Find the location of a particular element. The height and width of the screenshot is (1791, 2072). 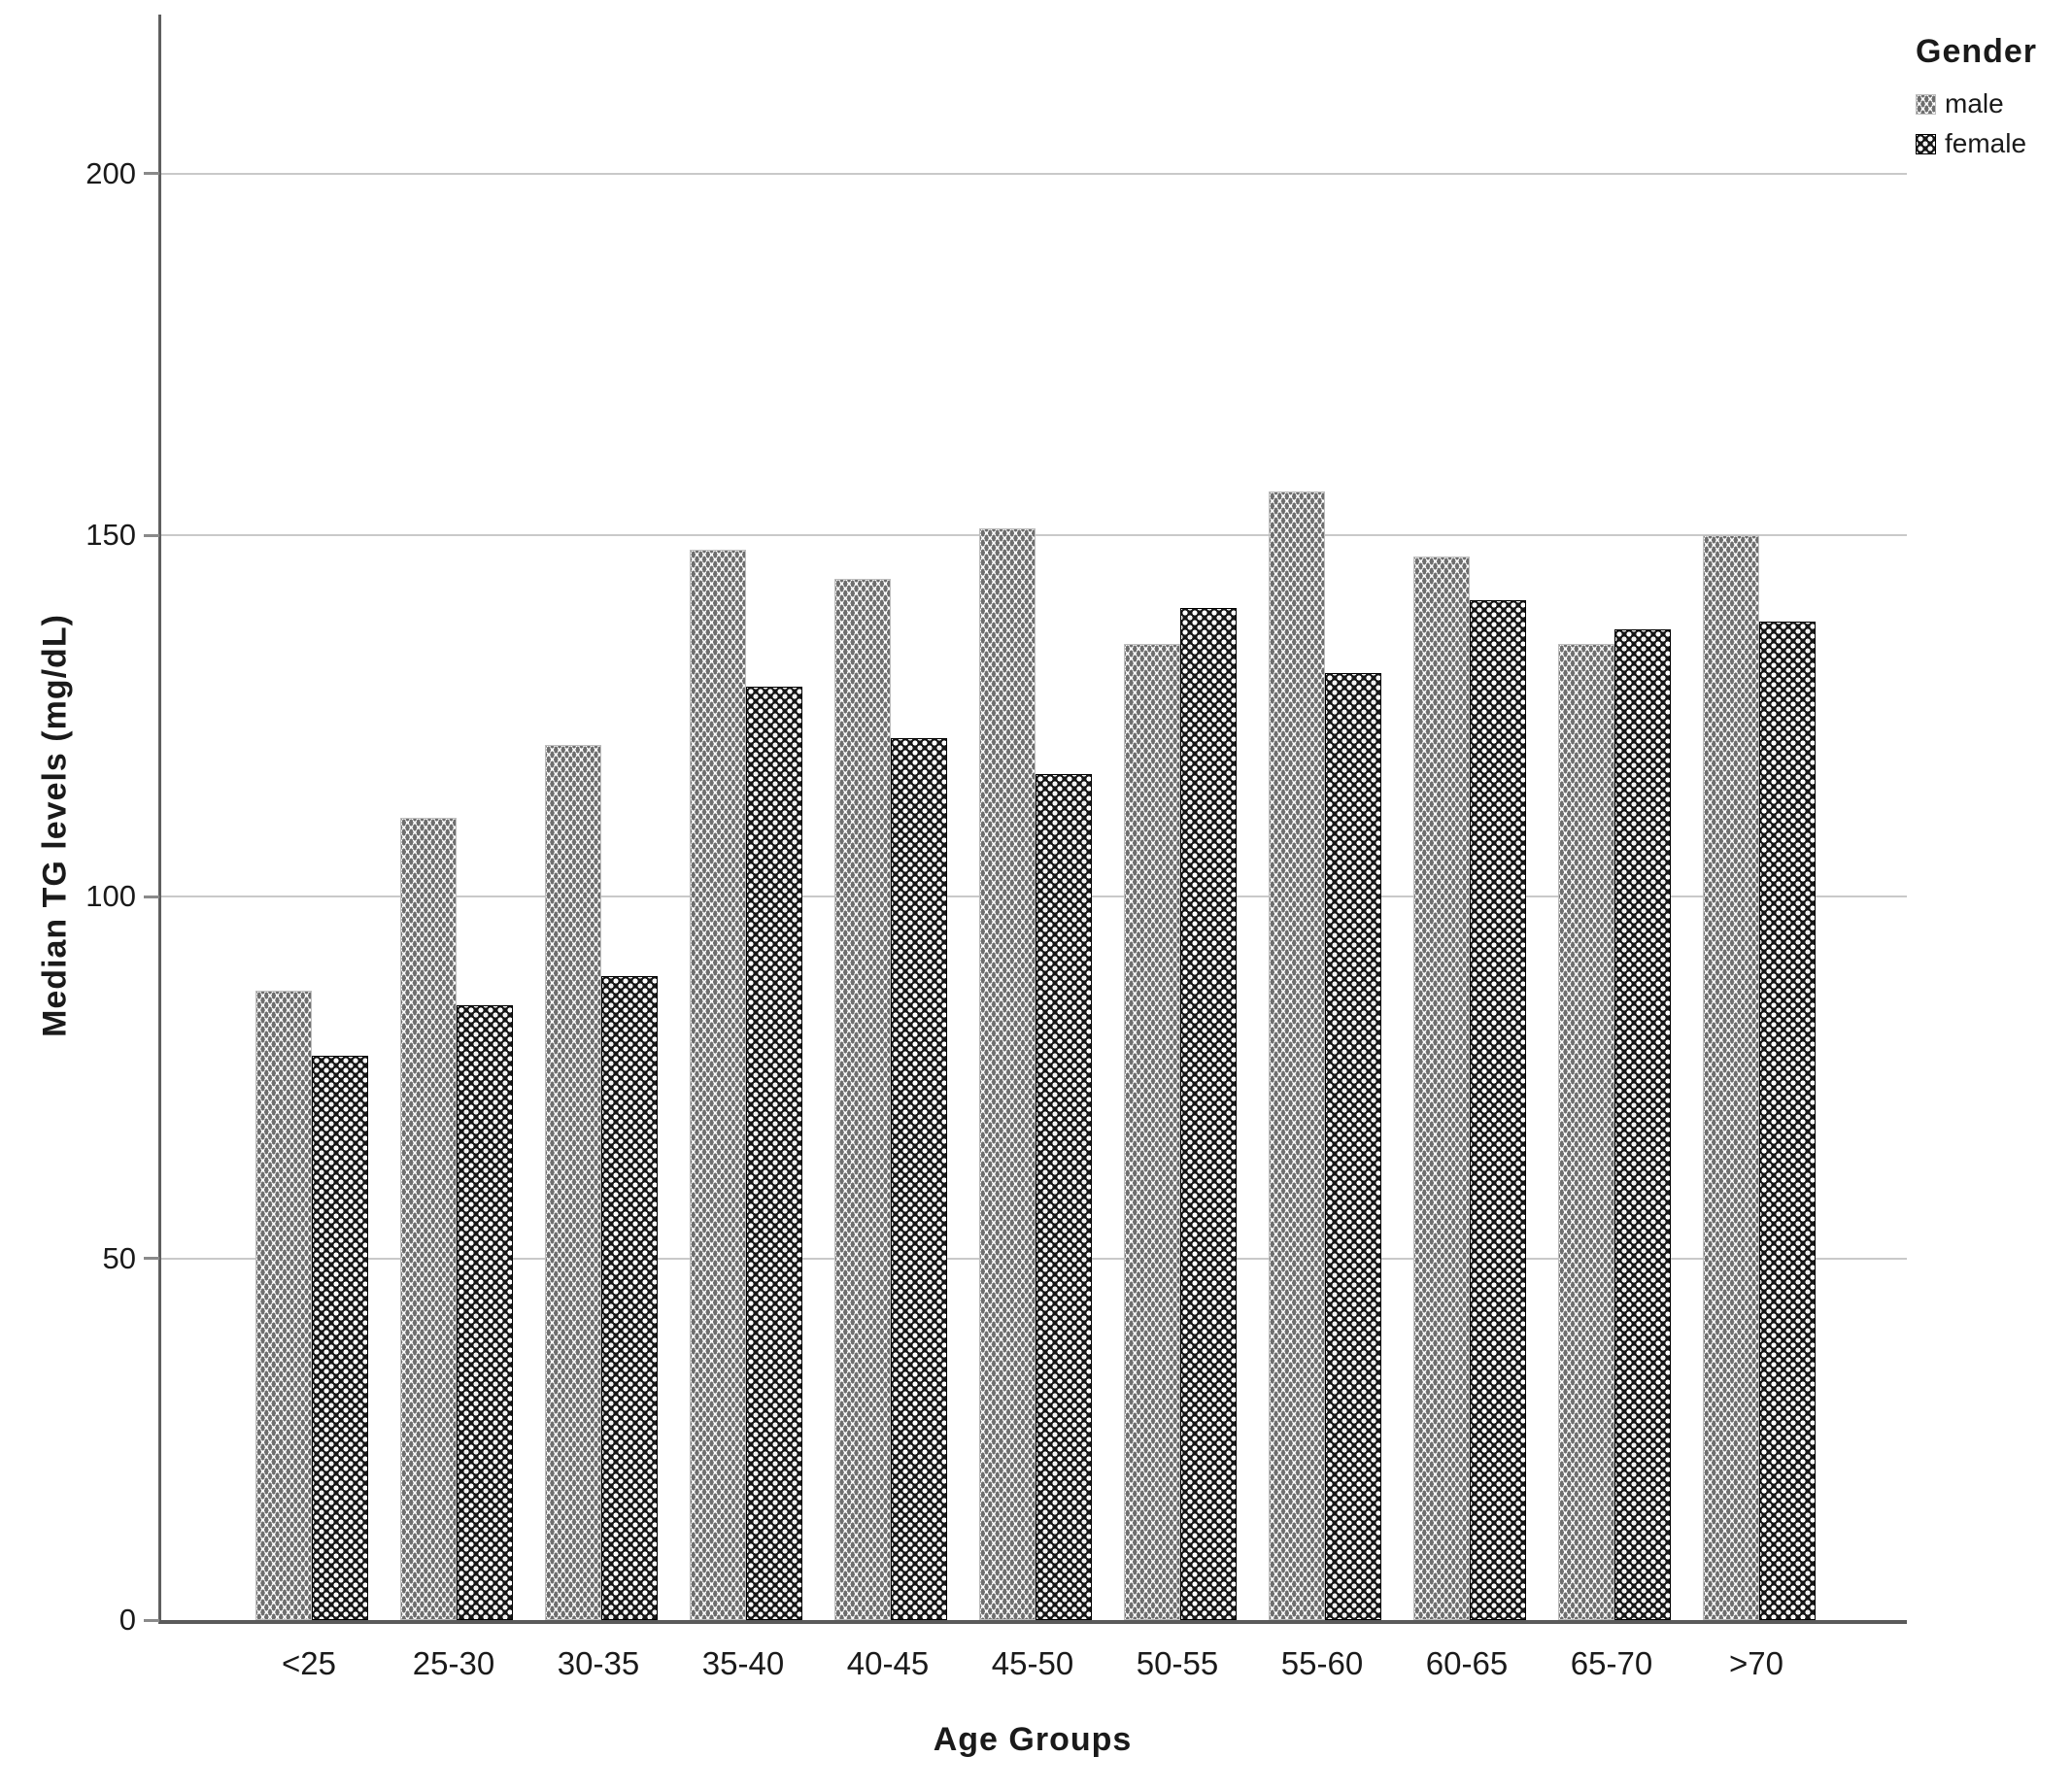

y-tick-label-50: 50 is located at coordinates (119, 1257).